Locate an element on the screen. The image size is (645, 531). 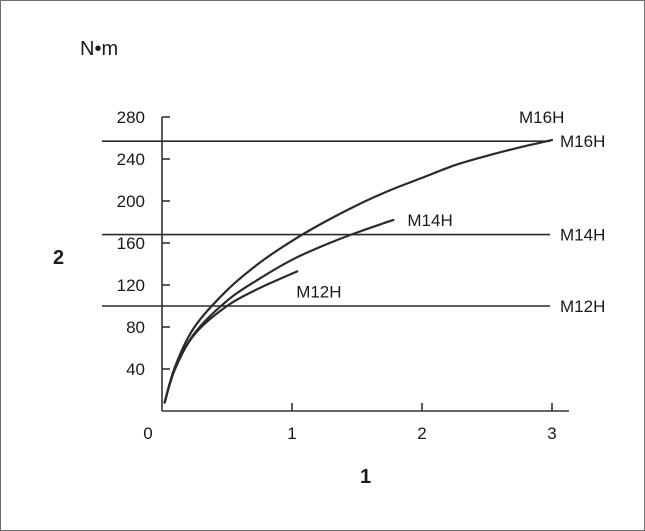
curve-m14h is located at coordinates (279, 311).